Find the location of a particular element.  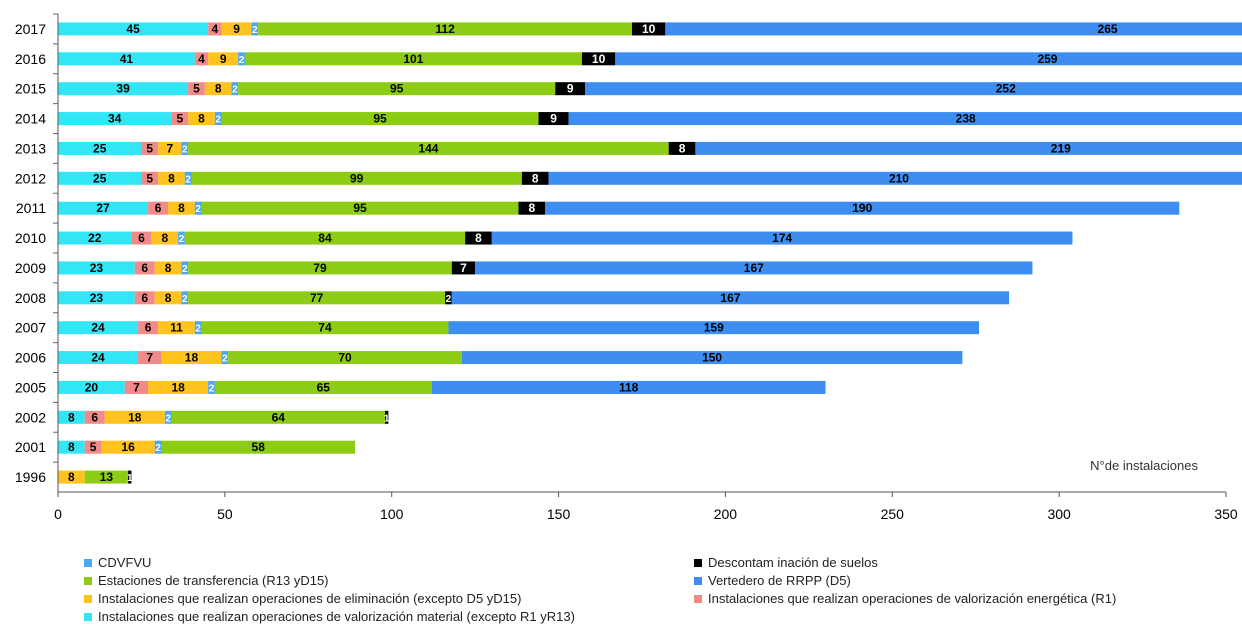

data-label: 24 is located at coordinates (98, 328).